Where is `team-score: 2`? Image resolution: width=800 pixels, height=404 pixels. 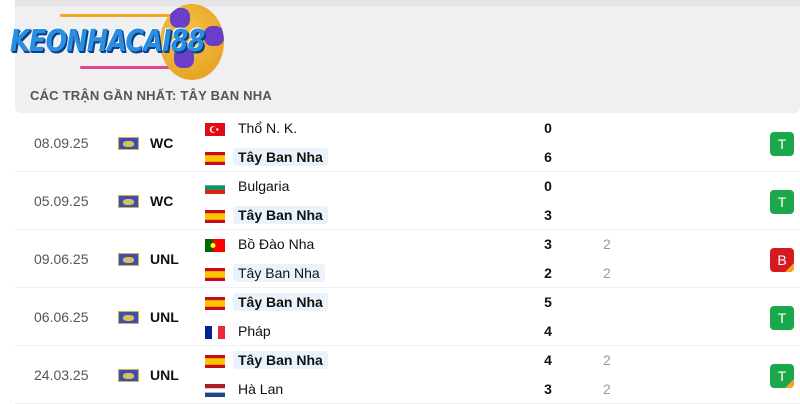 team-score: 2 is located at coordinates (548, 273).